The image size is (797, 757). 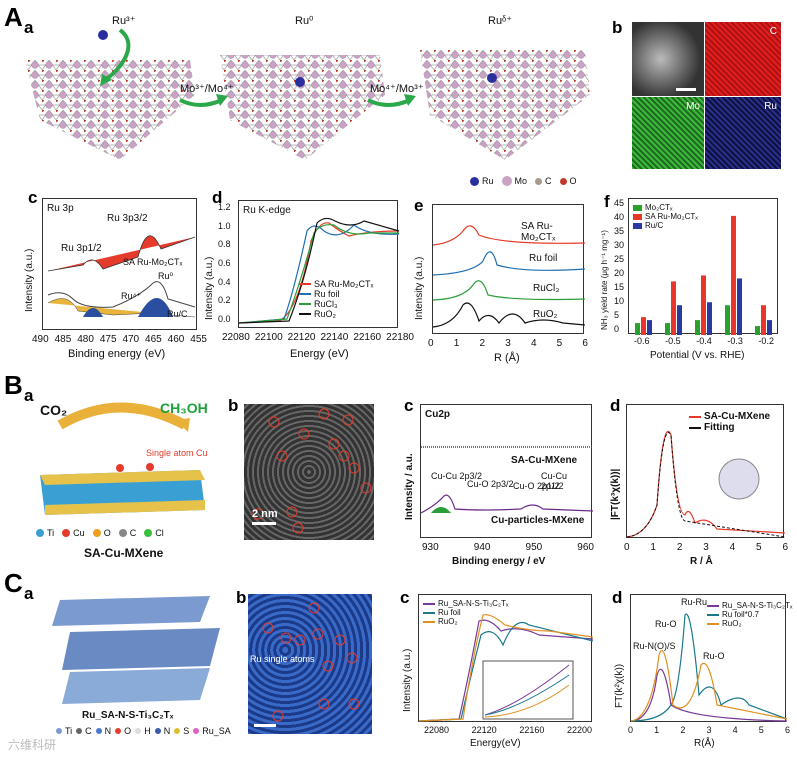 I want to click on bar-xlabel: Potential (V vs. RHE), so click(x=697, y=355).